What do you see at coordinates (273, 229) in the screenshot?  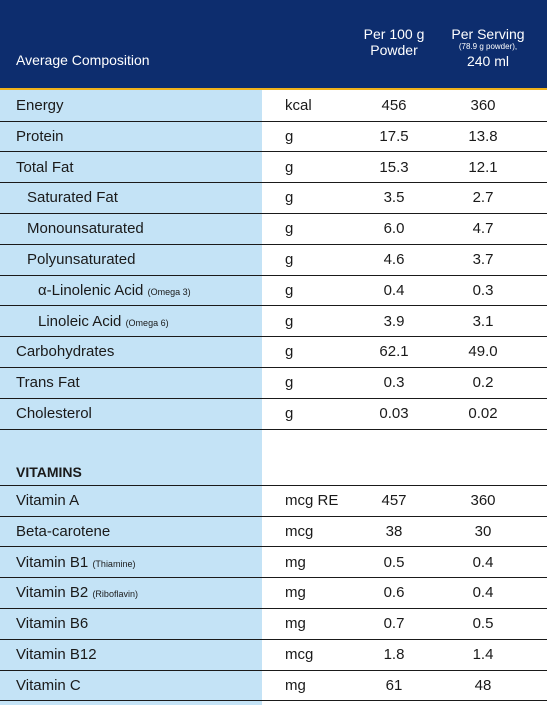 I see `table-row: Monounsaturated g 6.0 4.7` at bounding box center [273, 229].